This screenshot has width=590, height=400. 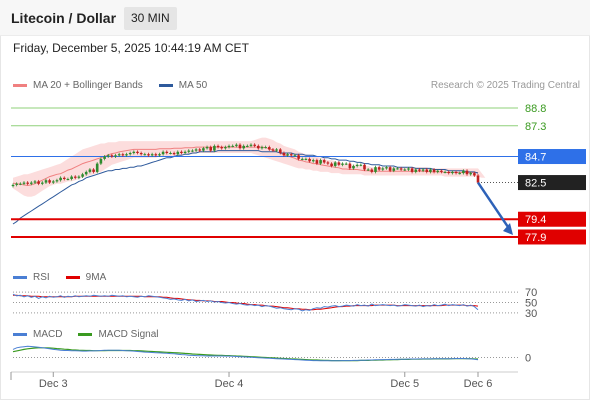 I want to click on ma20-line, so click(x=245, y=166).